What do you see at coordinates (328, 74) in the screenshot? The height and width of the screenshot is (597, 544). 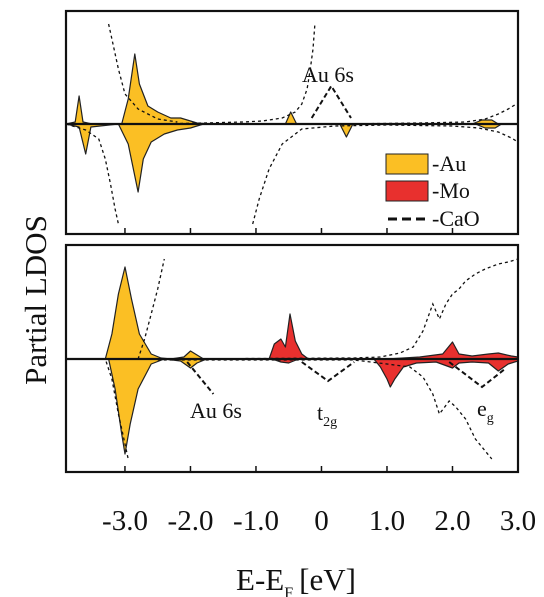 I see `annotation-au6s-top: Au 6s` at bounding box center [328, 74].